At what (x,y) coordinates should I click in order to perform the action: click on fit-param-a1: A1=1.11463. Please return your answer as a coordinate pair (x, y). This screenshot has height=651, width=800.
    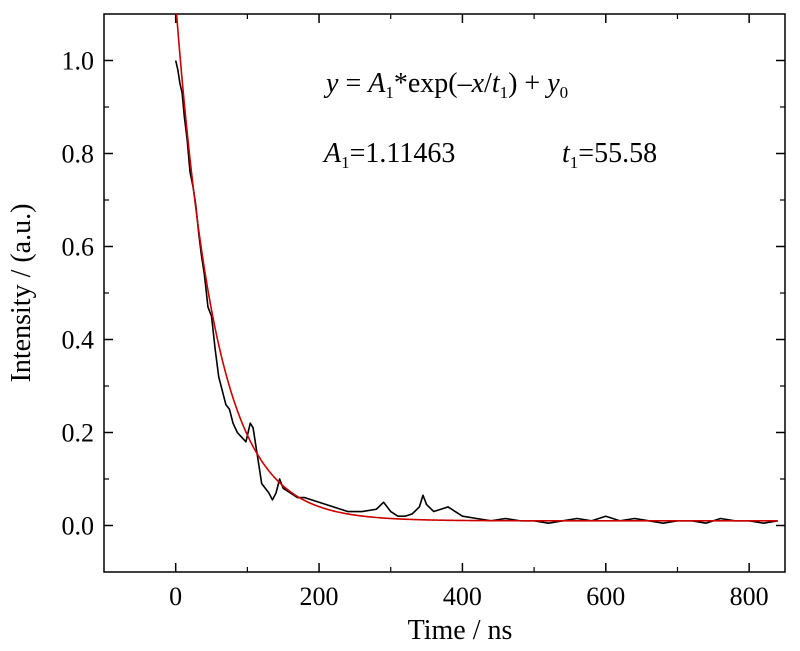
    Looking at the image, I should click on (388, 155).